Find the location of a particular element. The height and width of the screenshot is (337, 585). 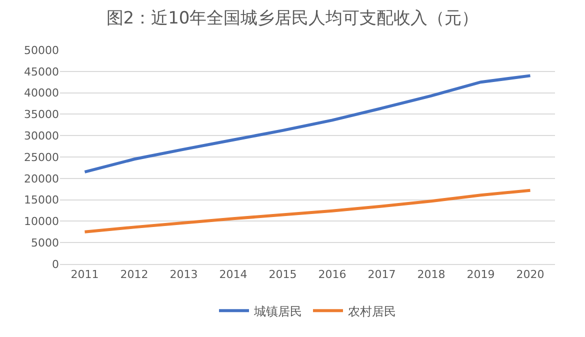

x-tick-label: 2015 is located at coordinates (282, 275).